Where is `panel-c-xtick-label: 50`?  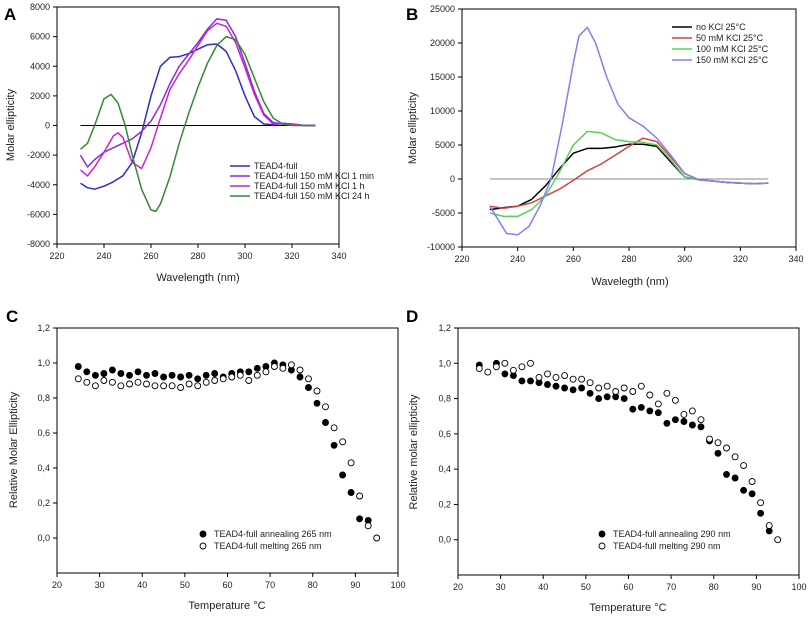 panel-c-xtick-label: 50 is located at coordinates (185, 585).